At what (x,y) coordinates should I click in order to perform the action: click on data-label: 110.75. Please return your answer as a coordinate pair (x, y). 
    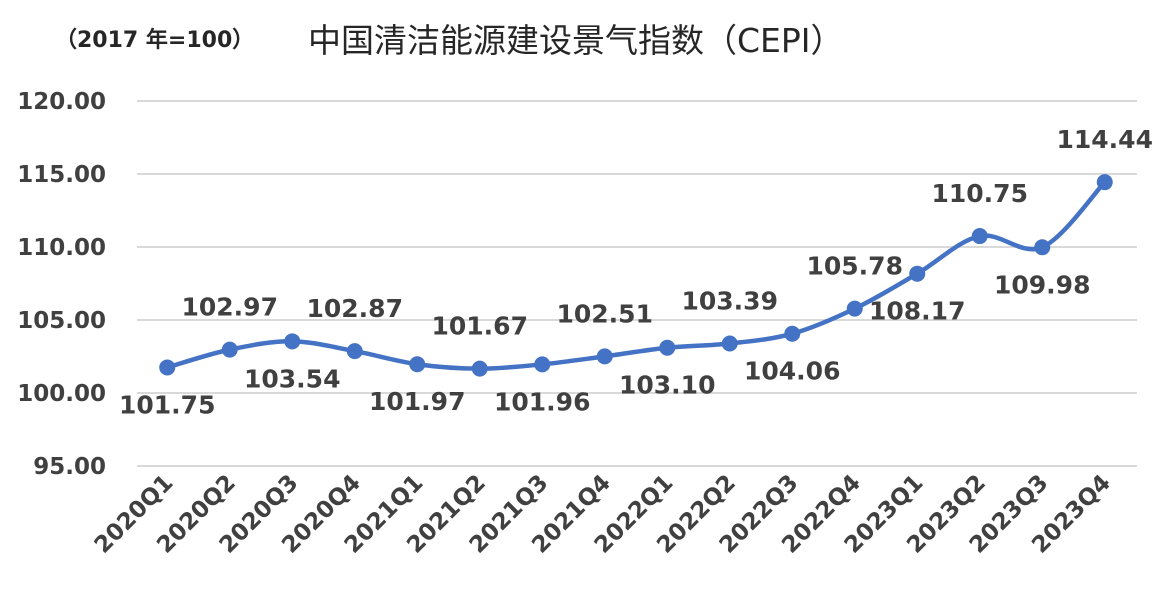
    Looking at the image, I should click on (980, 193).